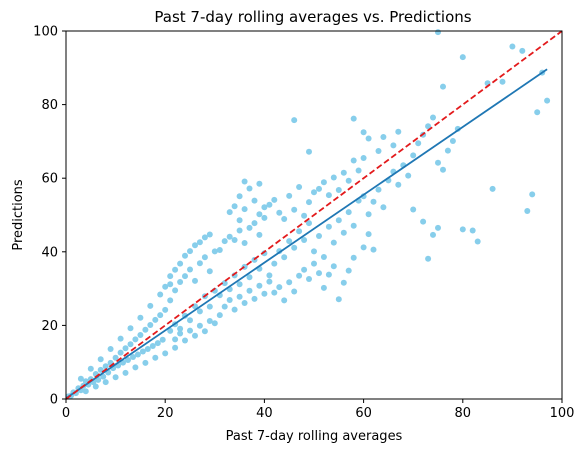  What do you see at coordinates (562, 413) in the screenshot?
I see `x-tick-label: 100` at bounding box center [562, 413].